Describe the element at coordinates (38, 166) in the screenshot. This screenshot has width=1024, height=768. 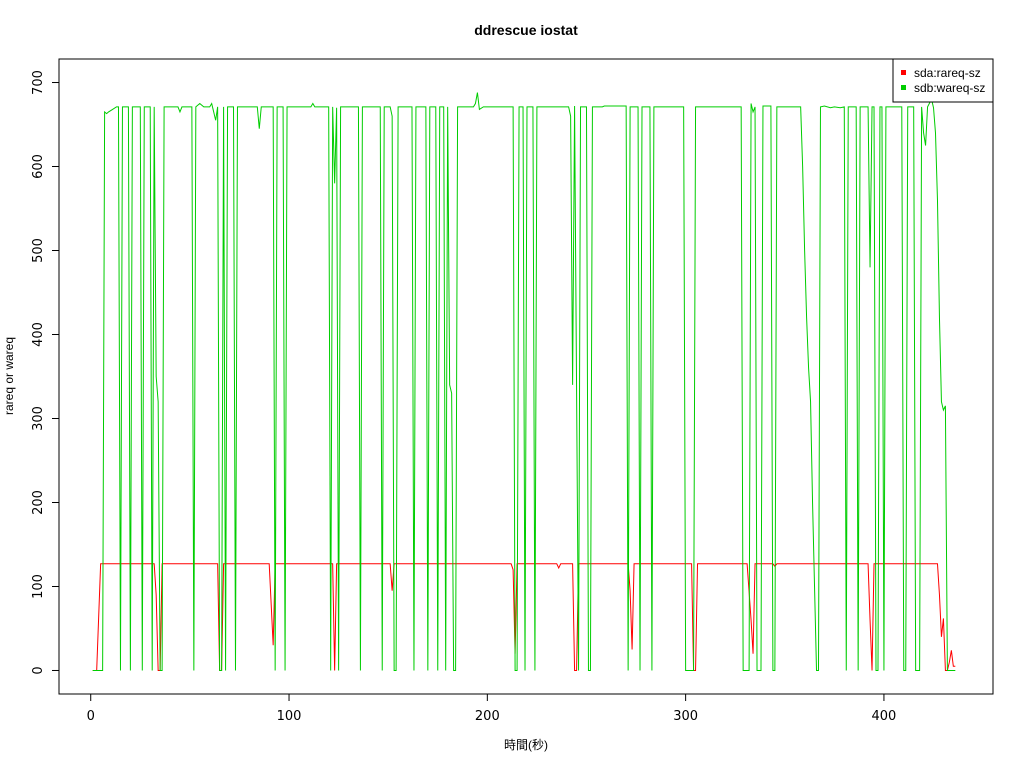
I see `y-tick-label: 600` at that location.